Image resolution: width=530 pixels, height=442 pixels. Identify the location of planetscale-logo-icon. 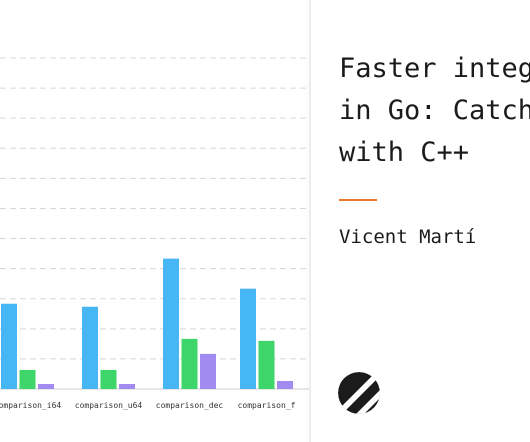
(359, 393).